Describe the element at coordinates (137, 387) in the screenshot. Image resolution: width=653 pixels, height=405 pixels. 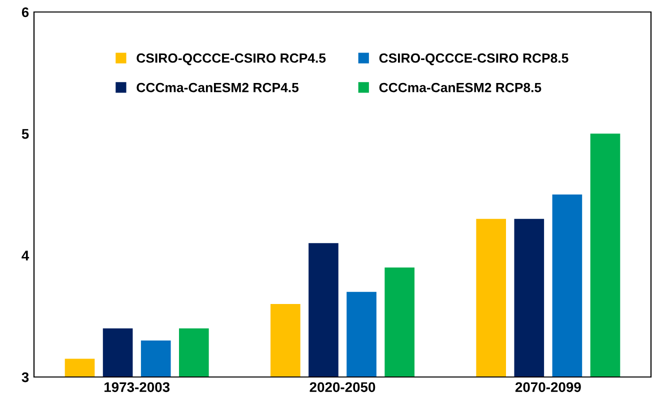
I see `x-tick-label: 1973-2003` at that location.